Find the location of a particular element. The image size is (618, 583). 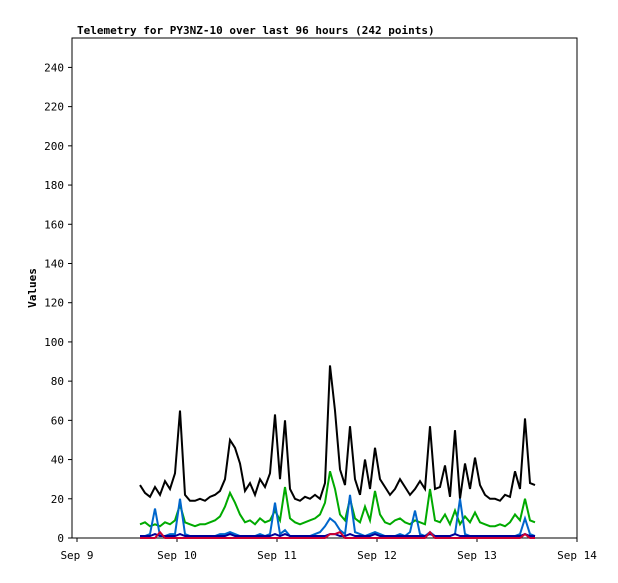

y-tick-label: 160 is located at coordinates (54, 224).